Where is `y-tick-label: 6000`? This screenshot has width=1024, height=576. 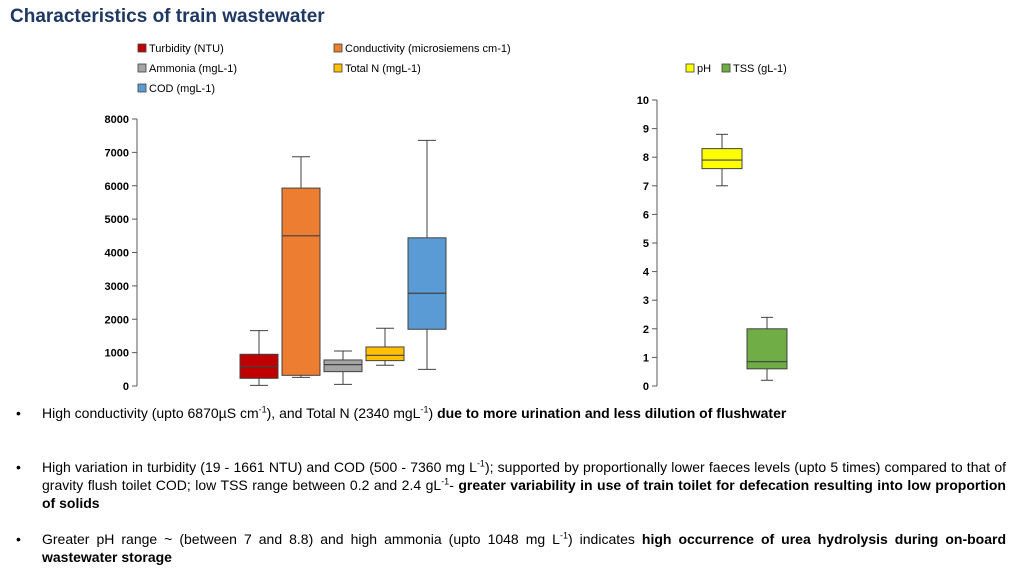
y-tick-label: 6000 is located at coordinates (117, 187).